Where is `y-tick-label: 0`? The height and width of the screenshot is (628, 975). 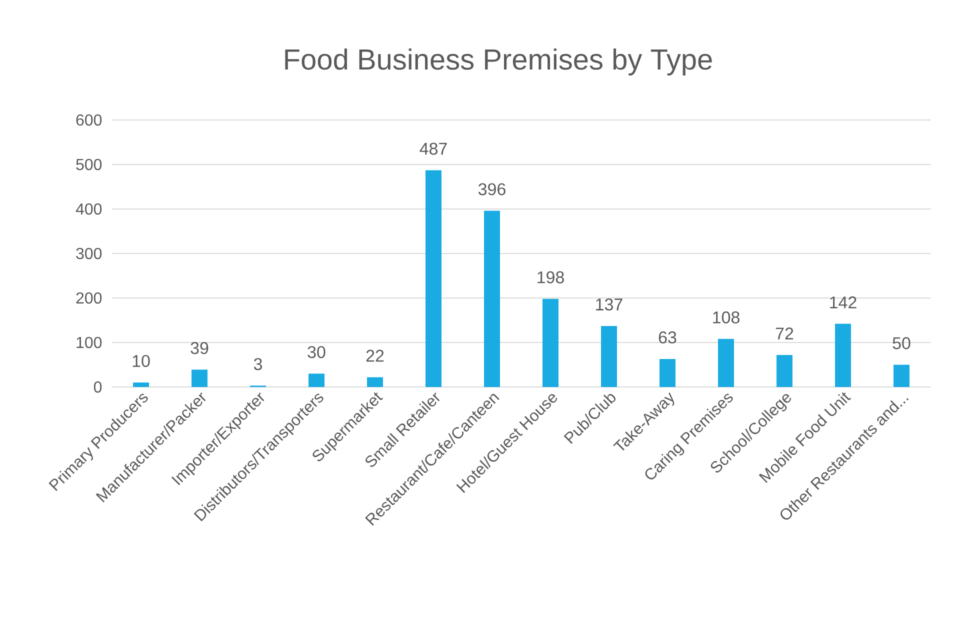
y-tick-label: 0 is located at coordinates (98, 387).